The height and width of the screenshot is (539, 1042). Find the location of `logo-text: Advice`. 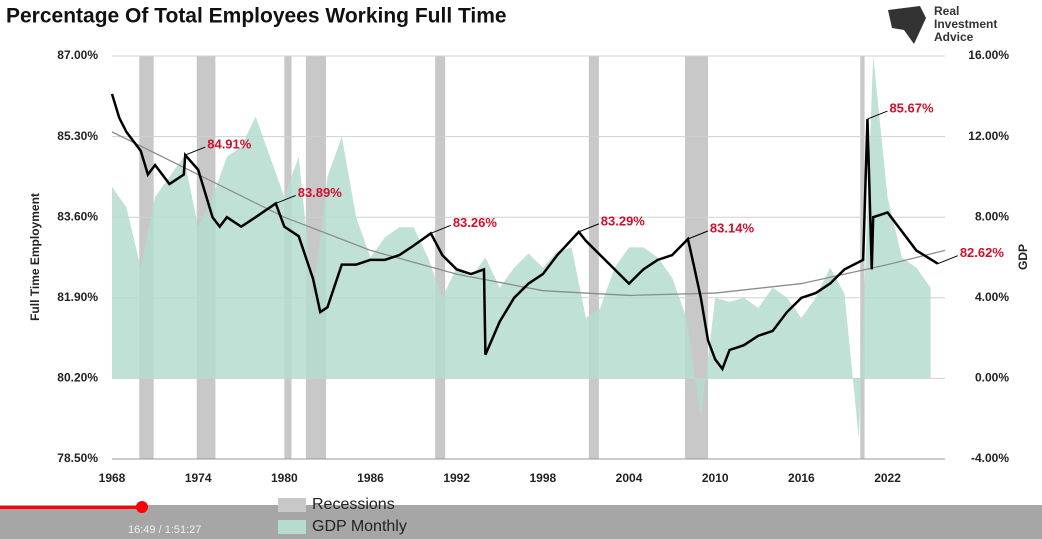

logo-text: Advice is located at coordinates (954, 37).